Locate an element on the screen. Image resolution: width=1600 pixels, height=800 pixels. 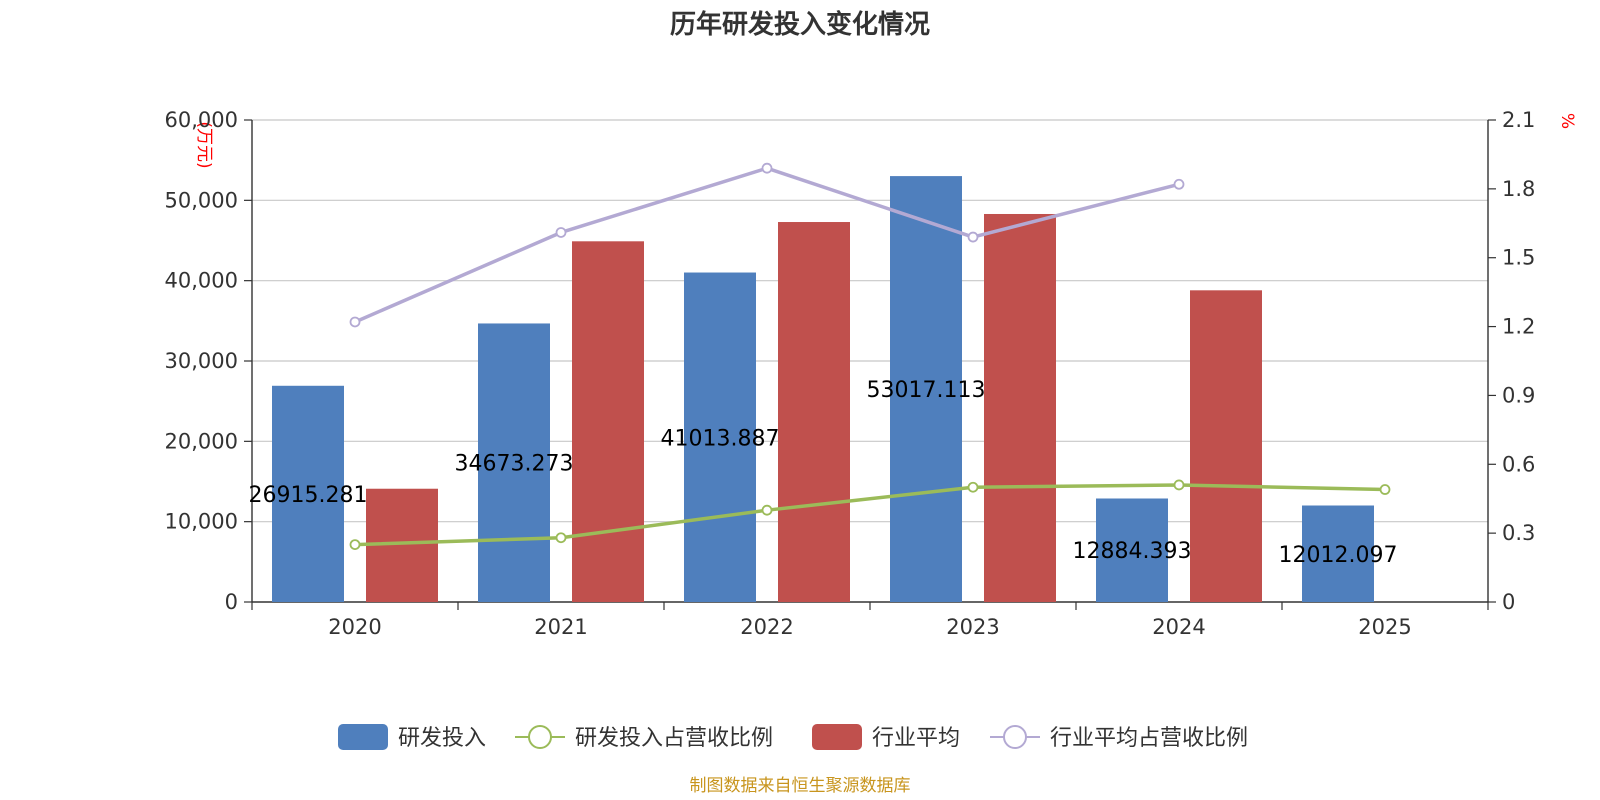
x-tick-label: 2025 is located at coordinates (1384, 627).